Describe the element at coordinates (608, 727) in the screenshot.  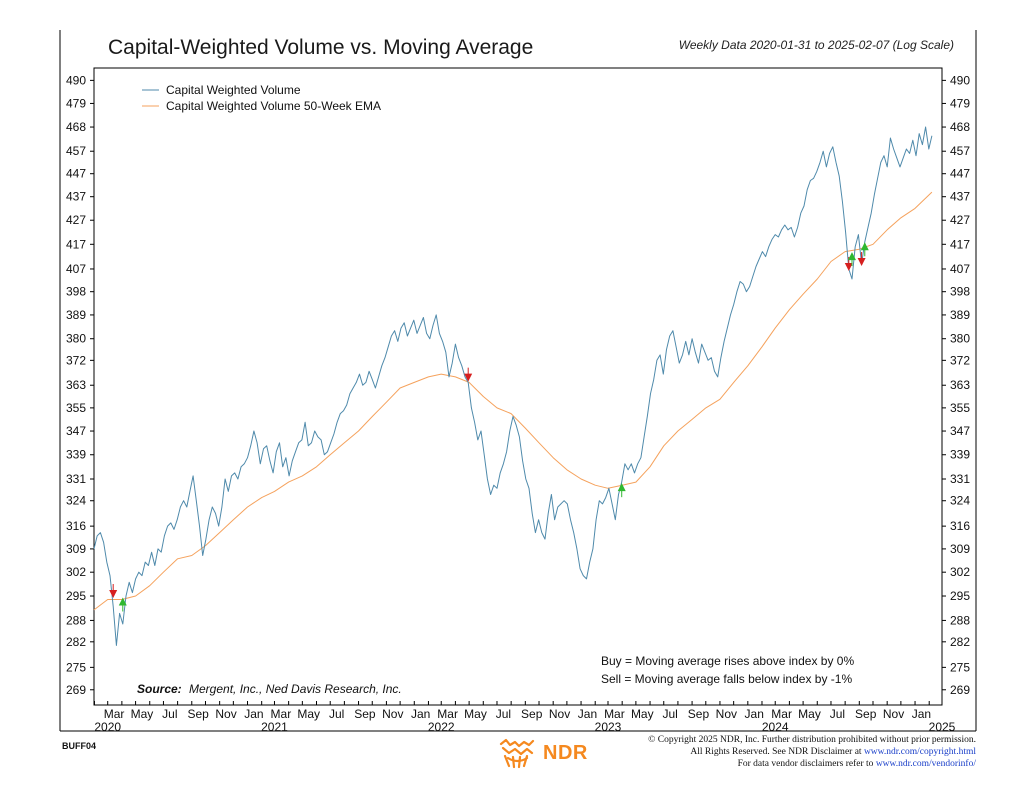
I see `x-year-label: 2023` at that location.